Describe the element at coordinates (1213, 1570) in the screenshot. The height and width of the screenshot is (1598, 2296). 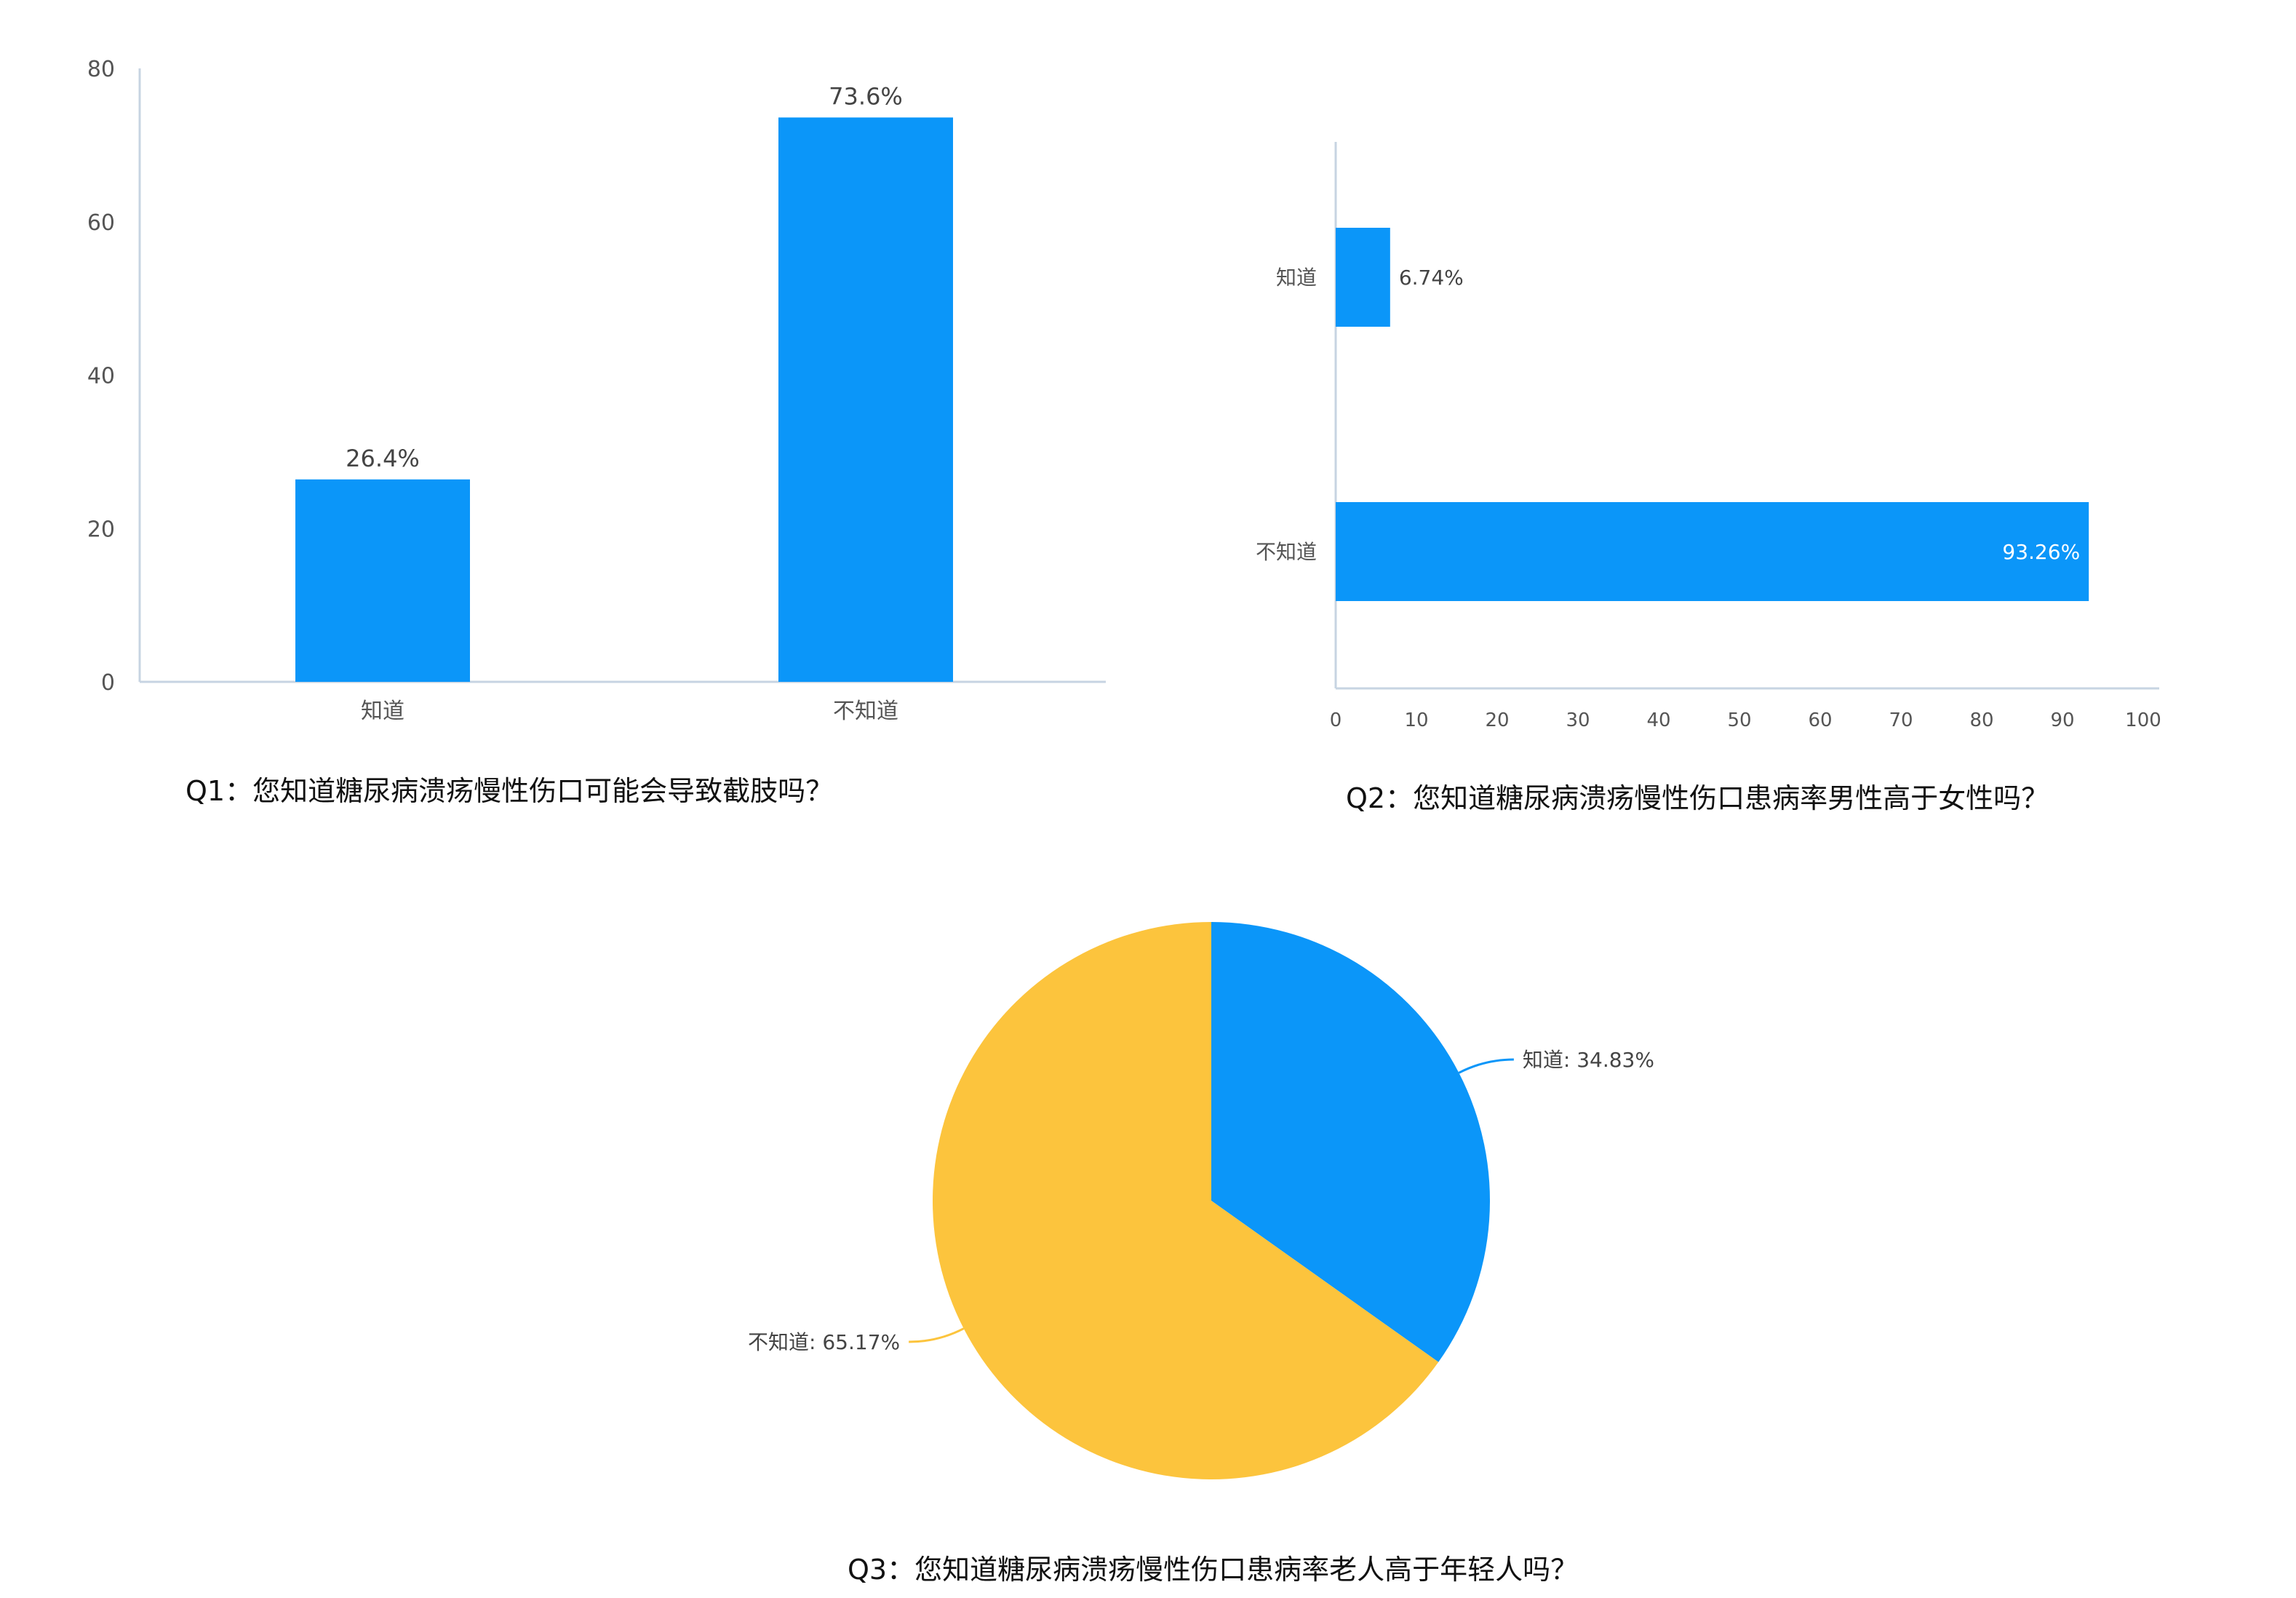
I see `q3-caption: Q3：您知道糖尿病溃疡慢性伤口患病率老人高于年轻人吗？` at that location.